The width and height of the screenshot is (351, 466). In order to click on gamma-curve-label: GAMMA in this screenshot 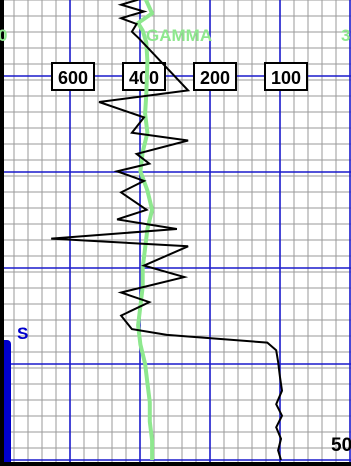, I will do `click(179, 35)`.